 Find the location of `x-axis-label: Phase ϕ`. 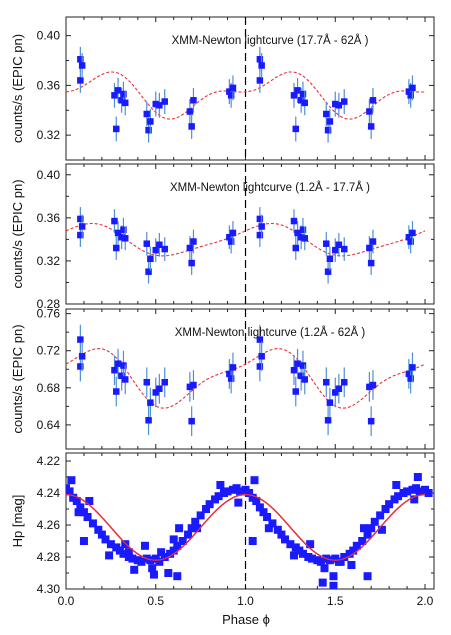

x-axis-label: Phase ϕ is located at coordinates (246, 619).